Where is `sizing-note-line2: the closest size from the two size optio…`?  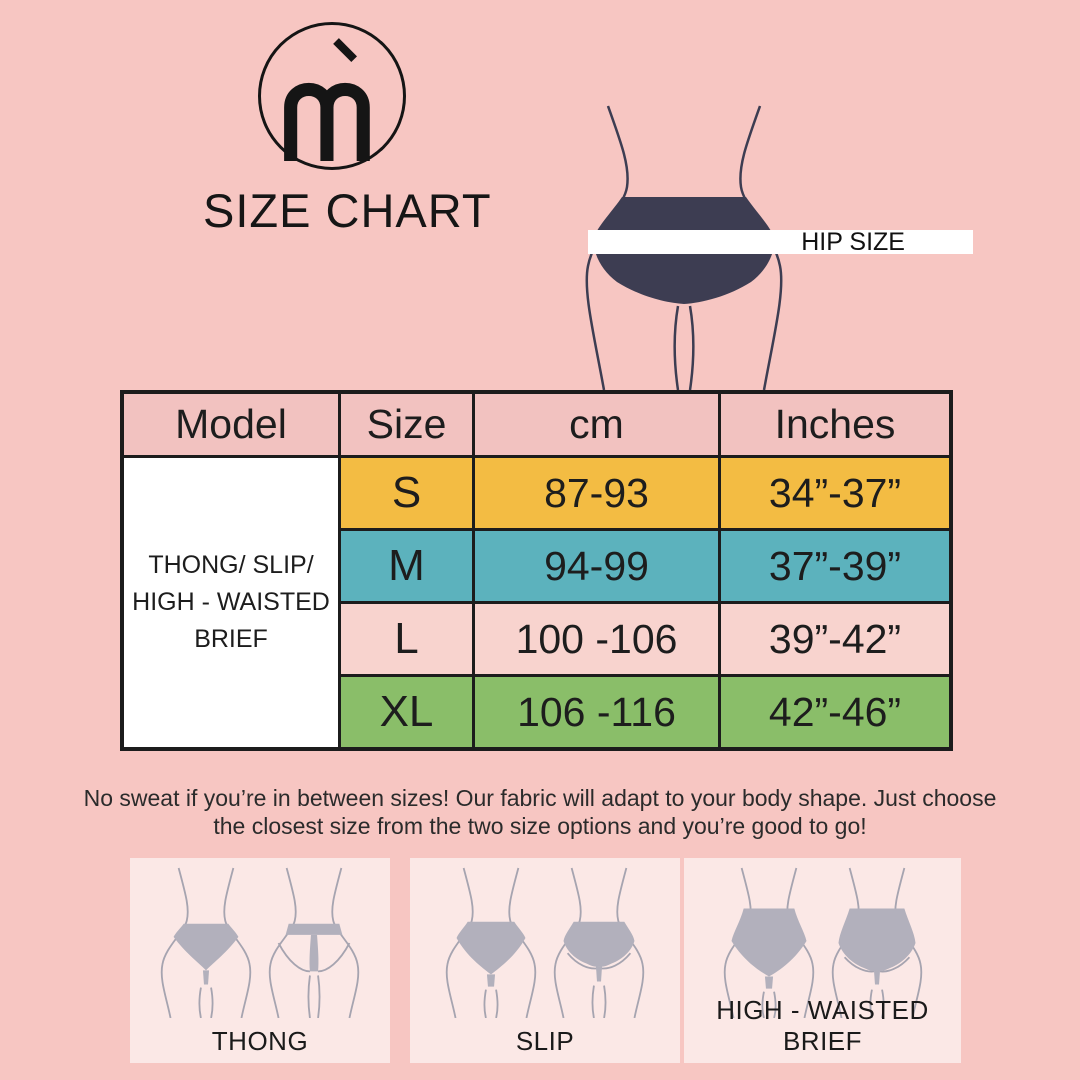
sizing-note-line2: the closest size from the two size optio… is located at coordinates (540, 826).